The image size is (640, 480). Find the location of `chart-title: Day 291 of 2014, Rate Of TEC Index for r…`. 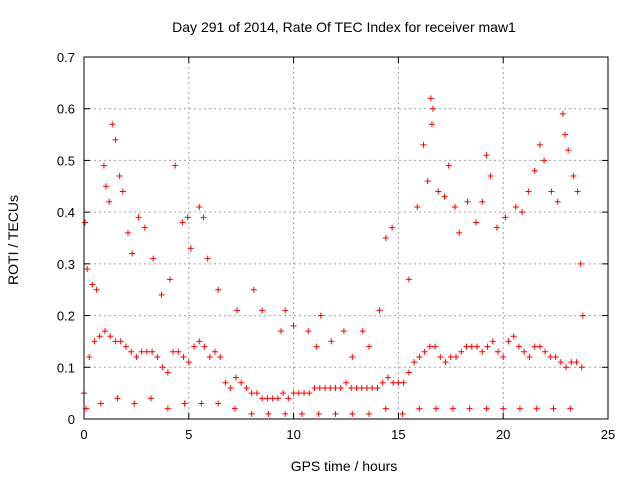

chart-title: Day 291 of 2014, Rate Of TEC Index for r… is located at coordinates (344, 27).